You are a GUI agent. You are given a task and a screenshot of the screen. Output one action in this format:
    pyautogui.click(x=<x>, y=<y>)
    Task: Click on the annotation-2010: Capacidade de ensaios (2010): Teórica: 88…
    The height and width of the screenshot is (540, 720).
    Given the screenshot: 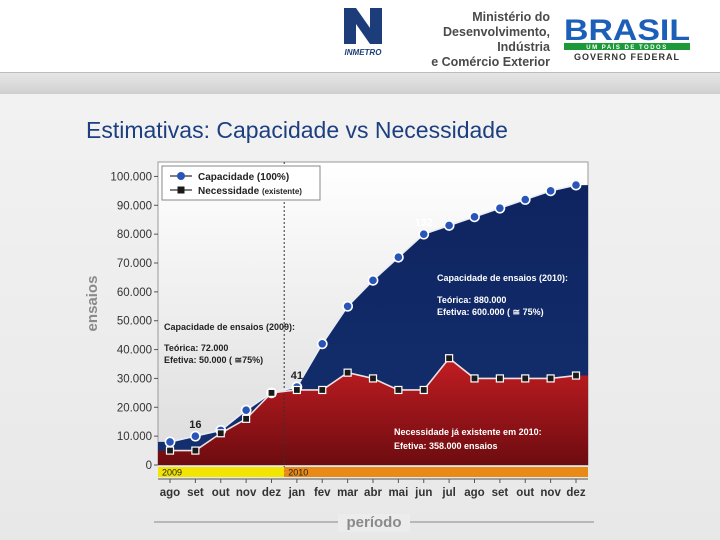 What is the action you would take?
    pyautogui.click(x=502, y=295)
    